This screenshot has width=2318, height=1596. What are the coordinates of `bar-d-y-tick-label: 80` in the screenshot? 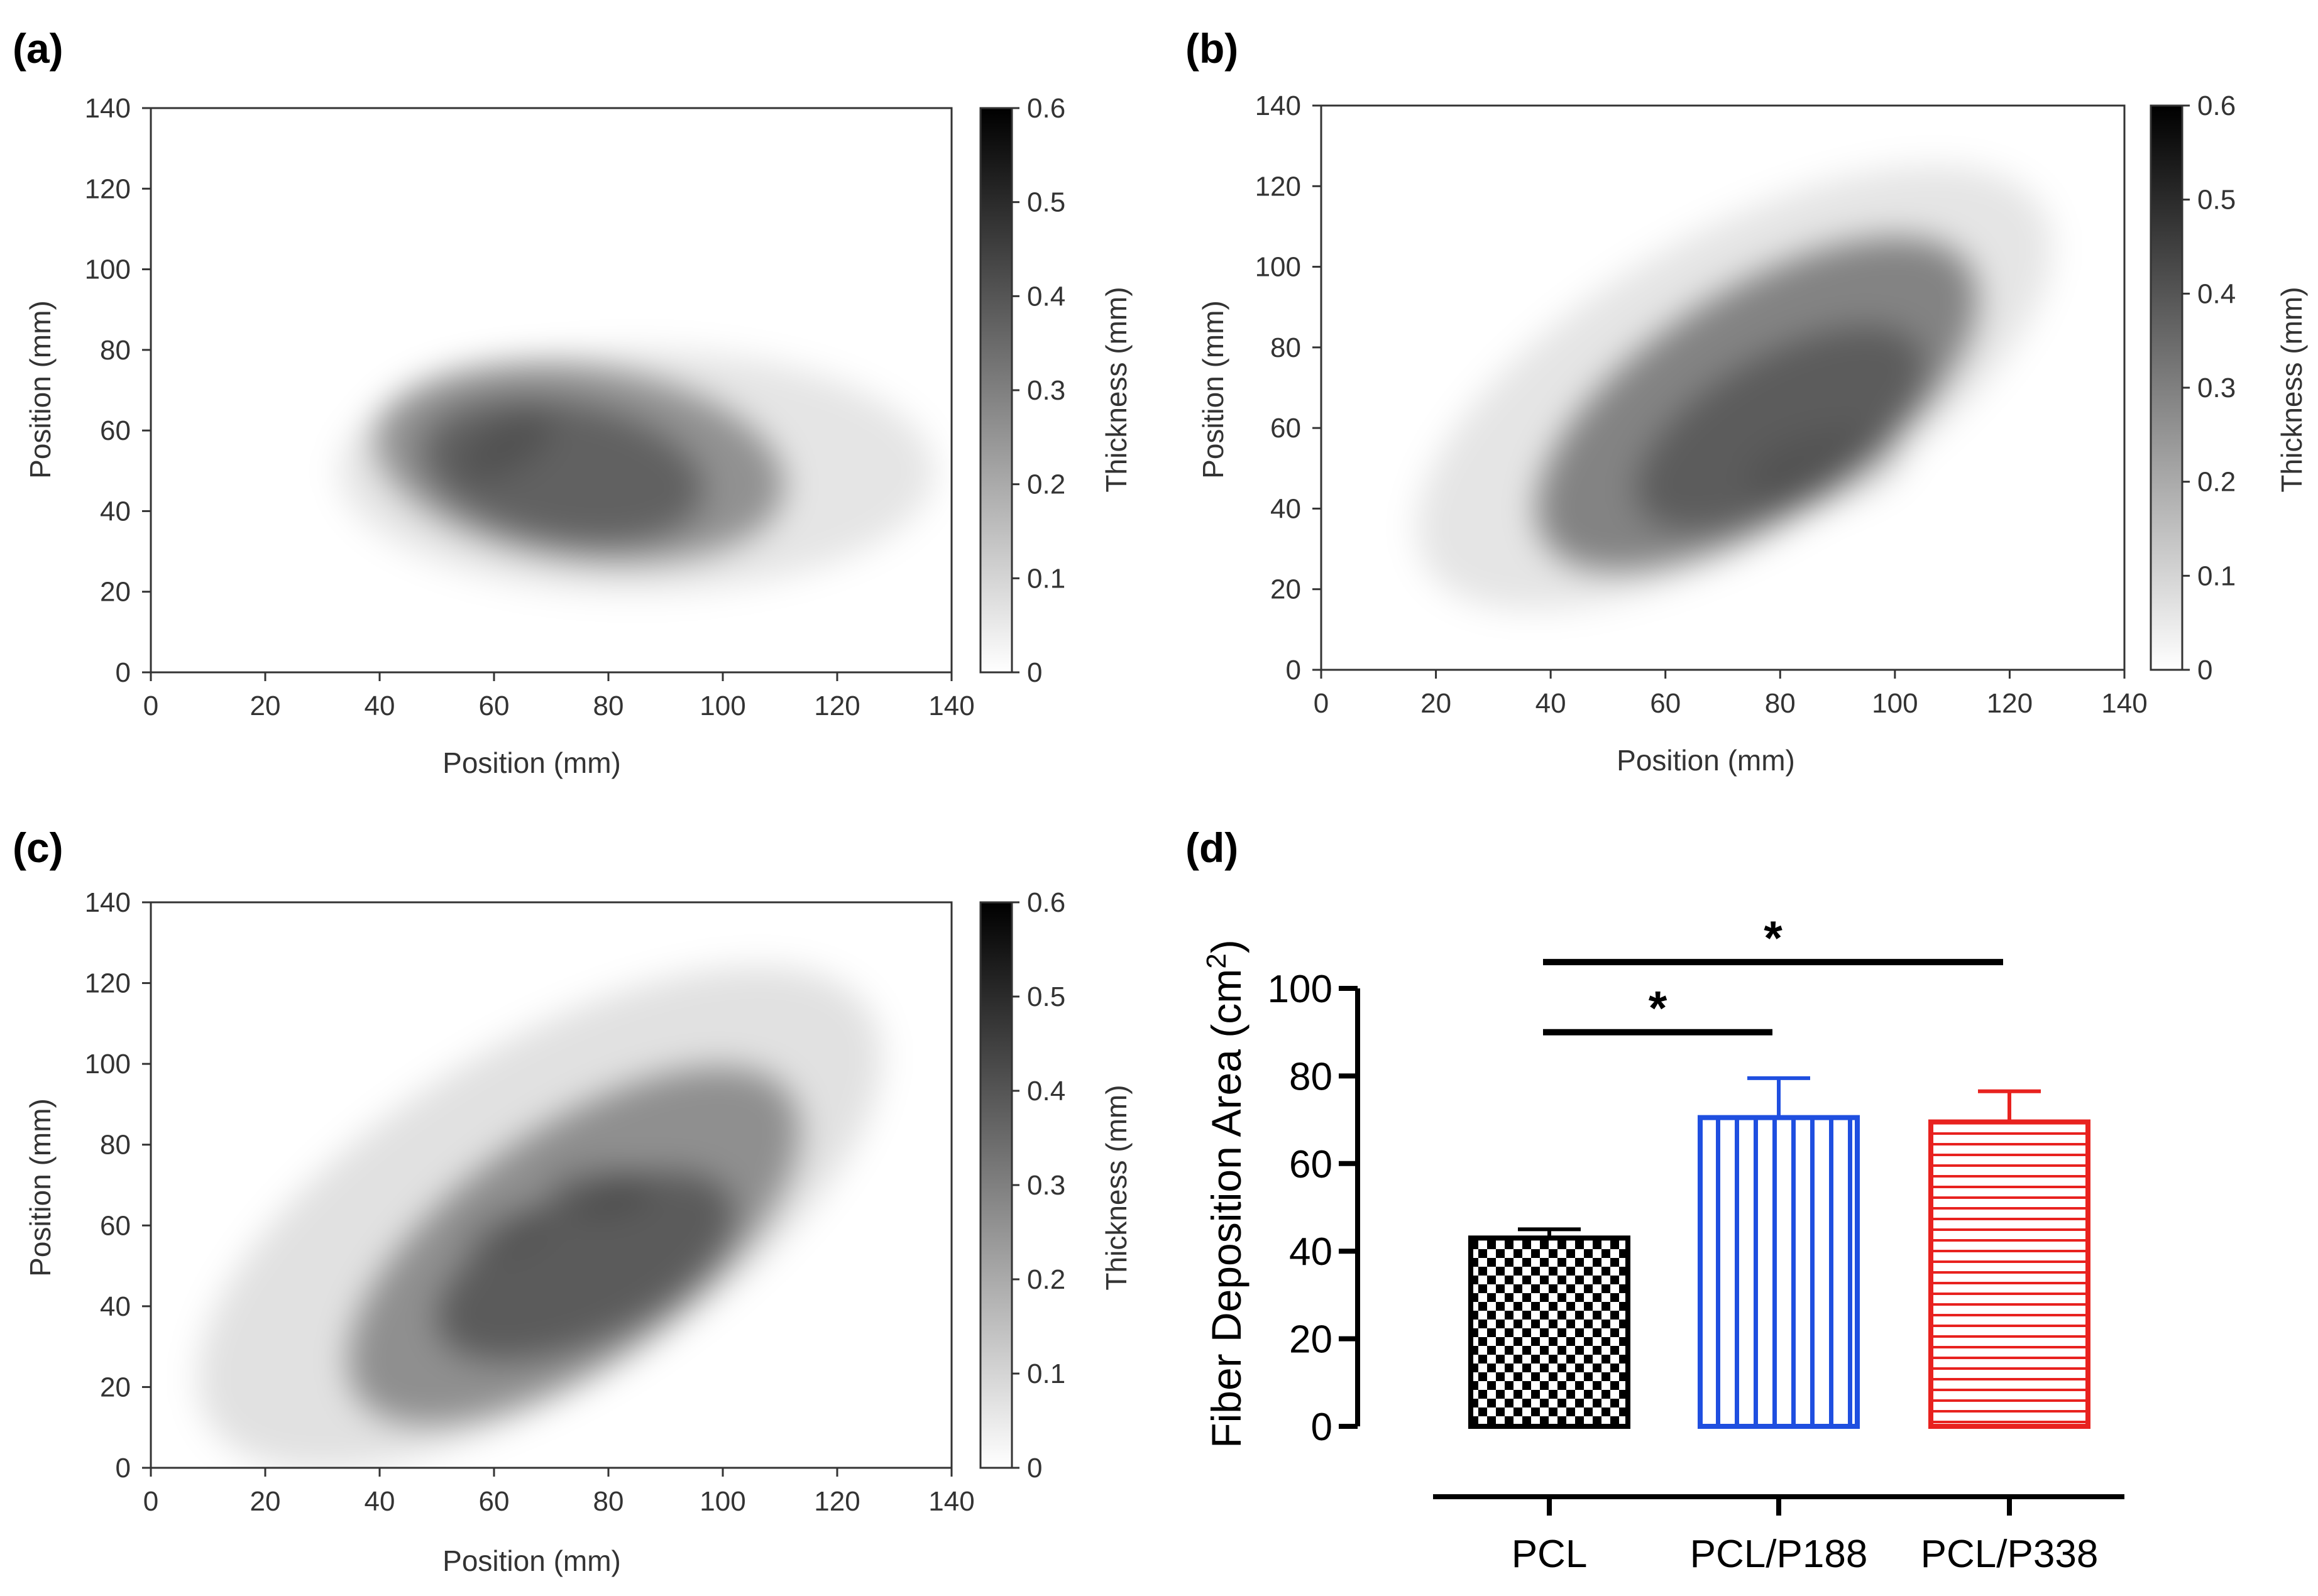 It's located at (1310, 1076).